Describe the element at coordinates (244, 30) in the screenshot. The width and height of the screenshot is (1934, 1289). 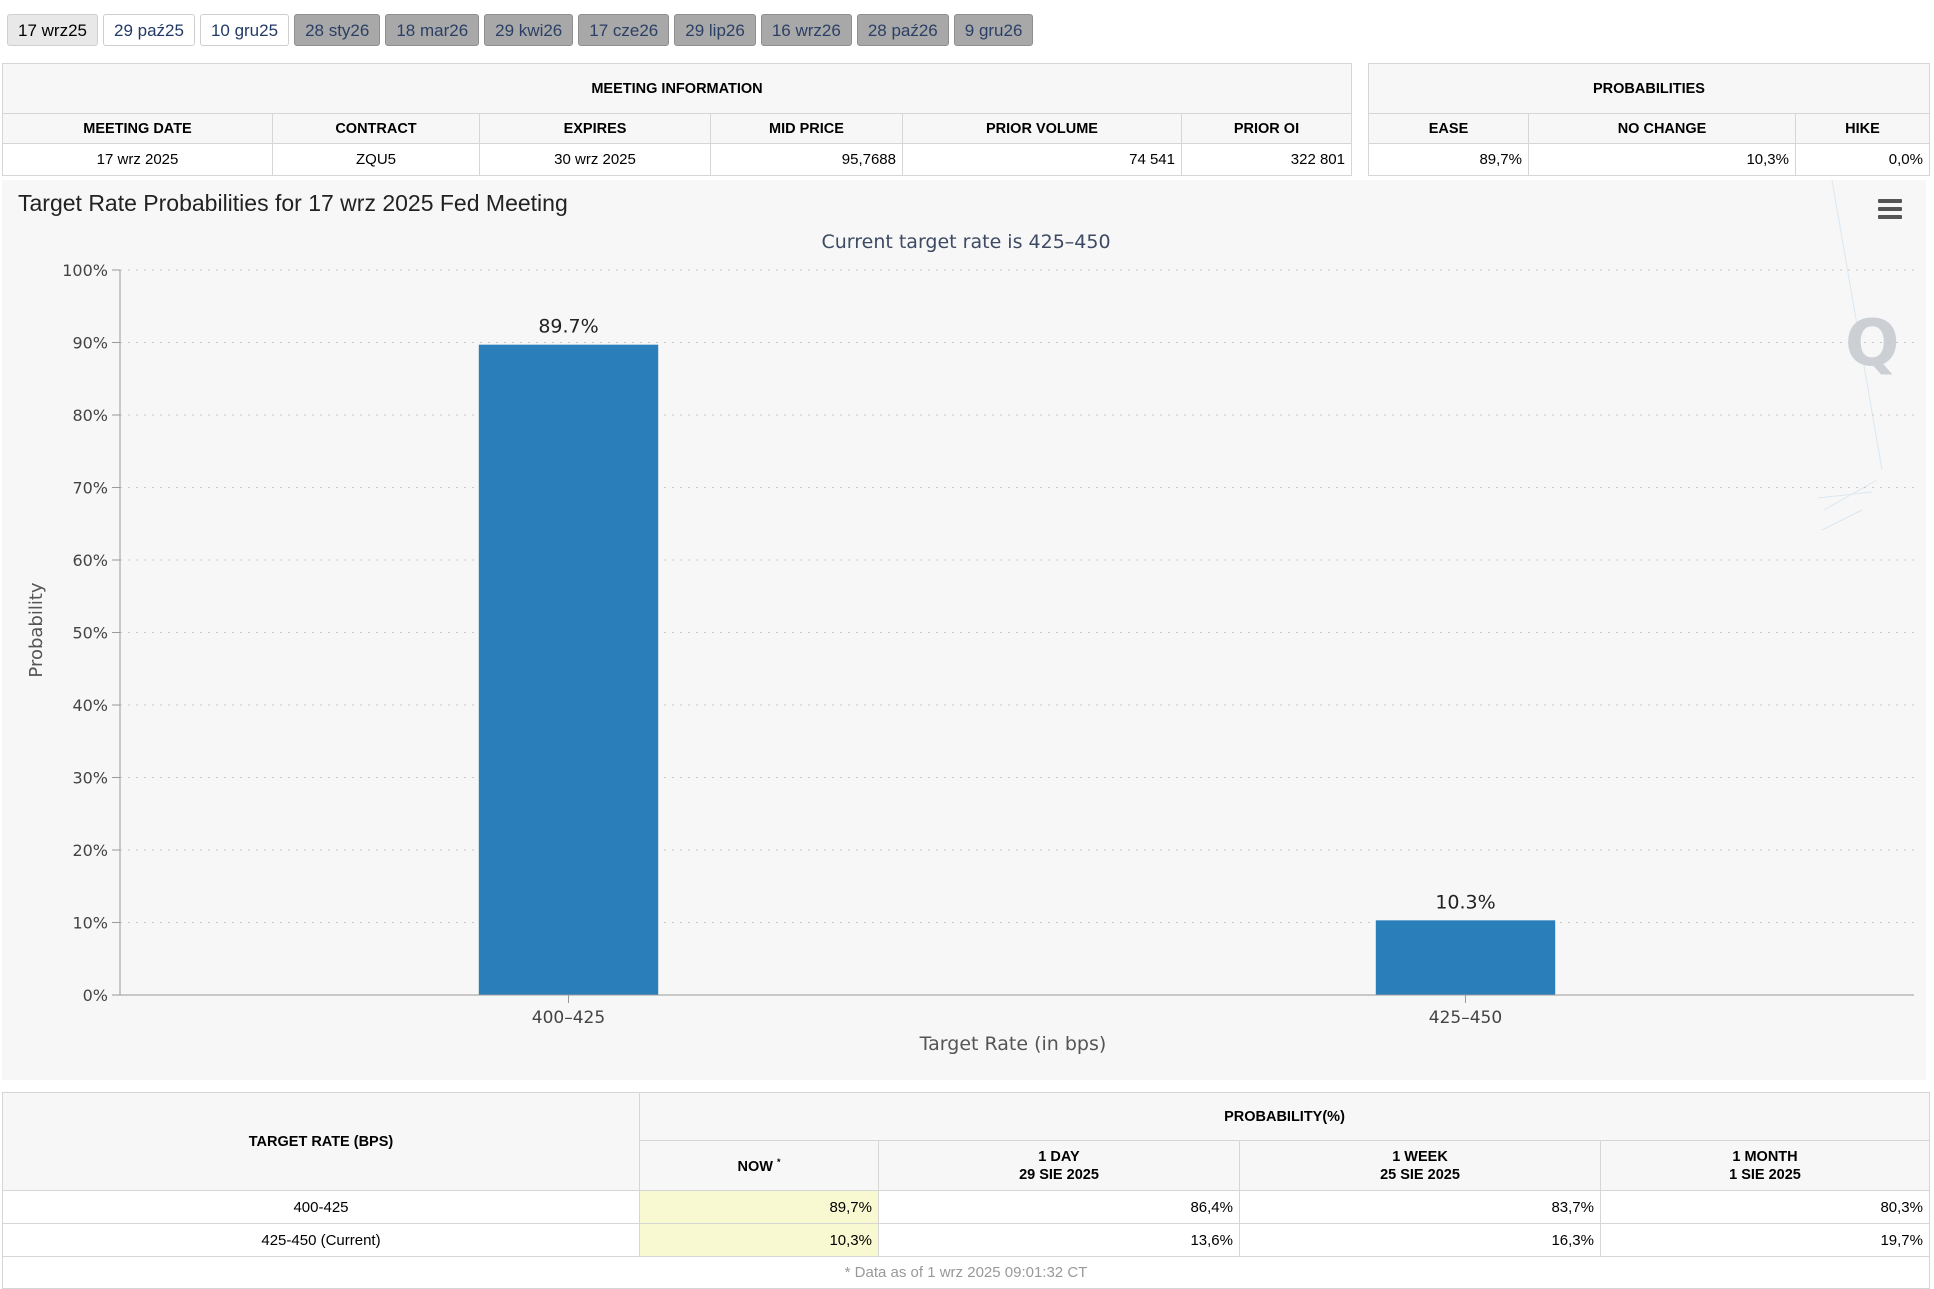
I see `tab-10-gru25: 10 gru25` at that location.